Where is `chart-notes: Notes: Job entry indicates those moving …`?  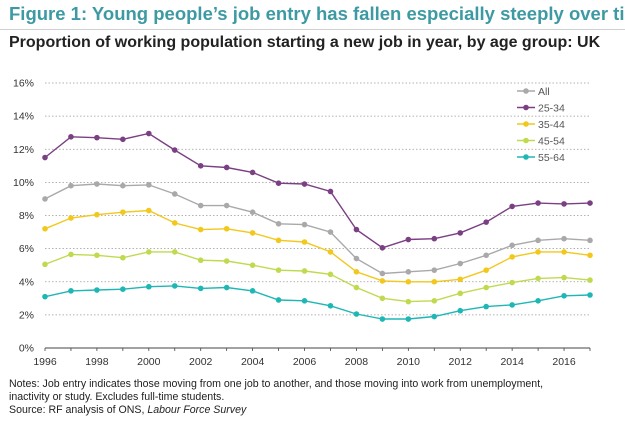
chart-notes: Notes: Job entry indicates those moving … is located at coordinates (311, 397).